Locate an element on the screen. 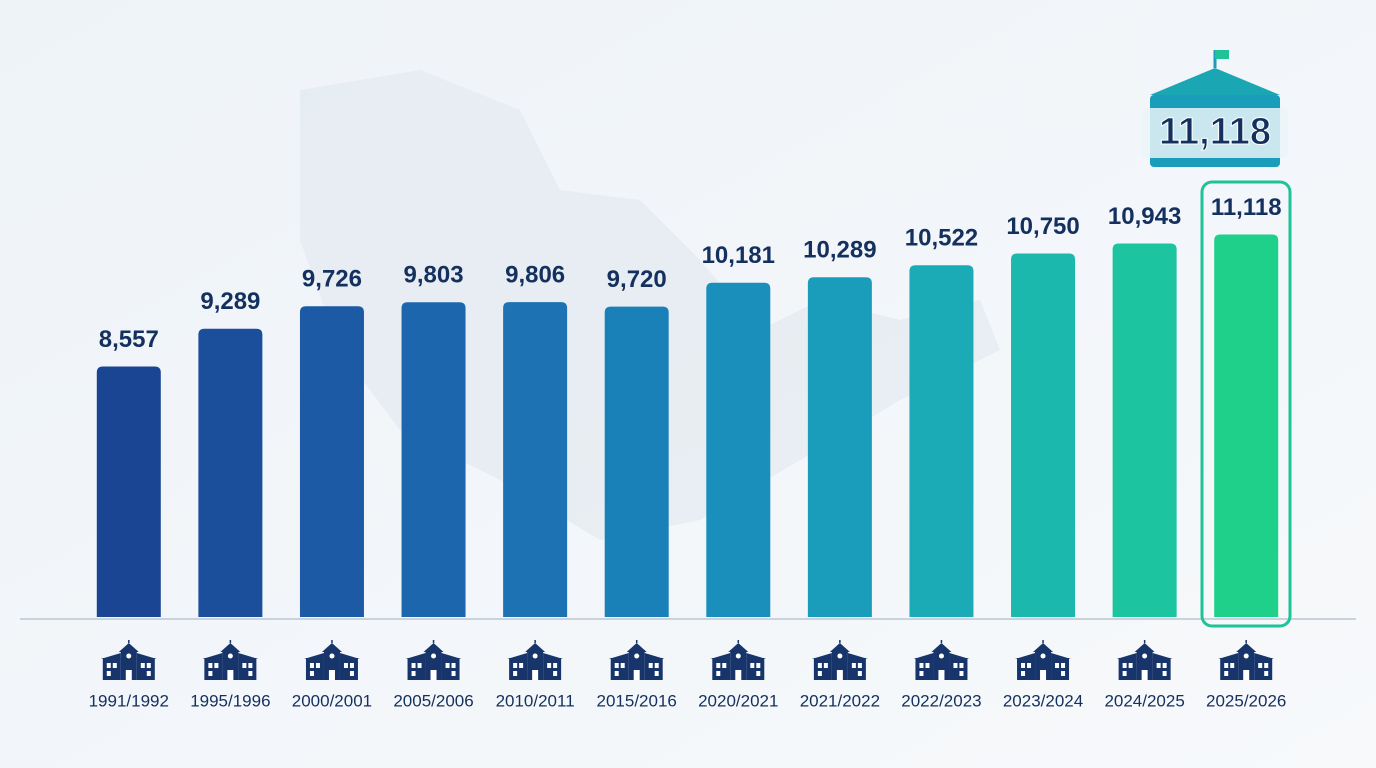  data-label: 10,943 is located at coordinates (1144, 216).